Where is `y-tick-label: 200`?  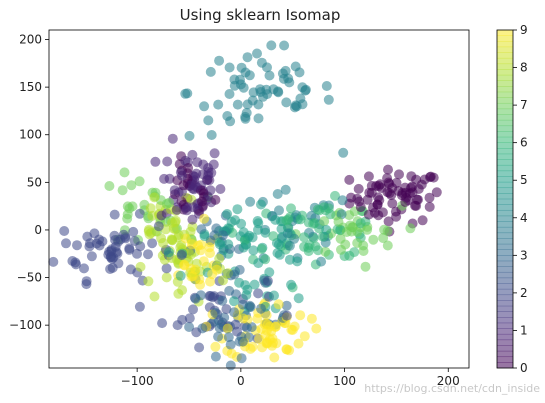 y-tick-label: 200 is located at coordinates (30, 40).